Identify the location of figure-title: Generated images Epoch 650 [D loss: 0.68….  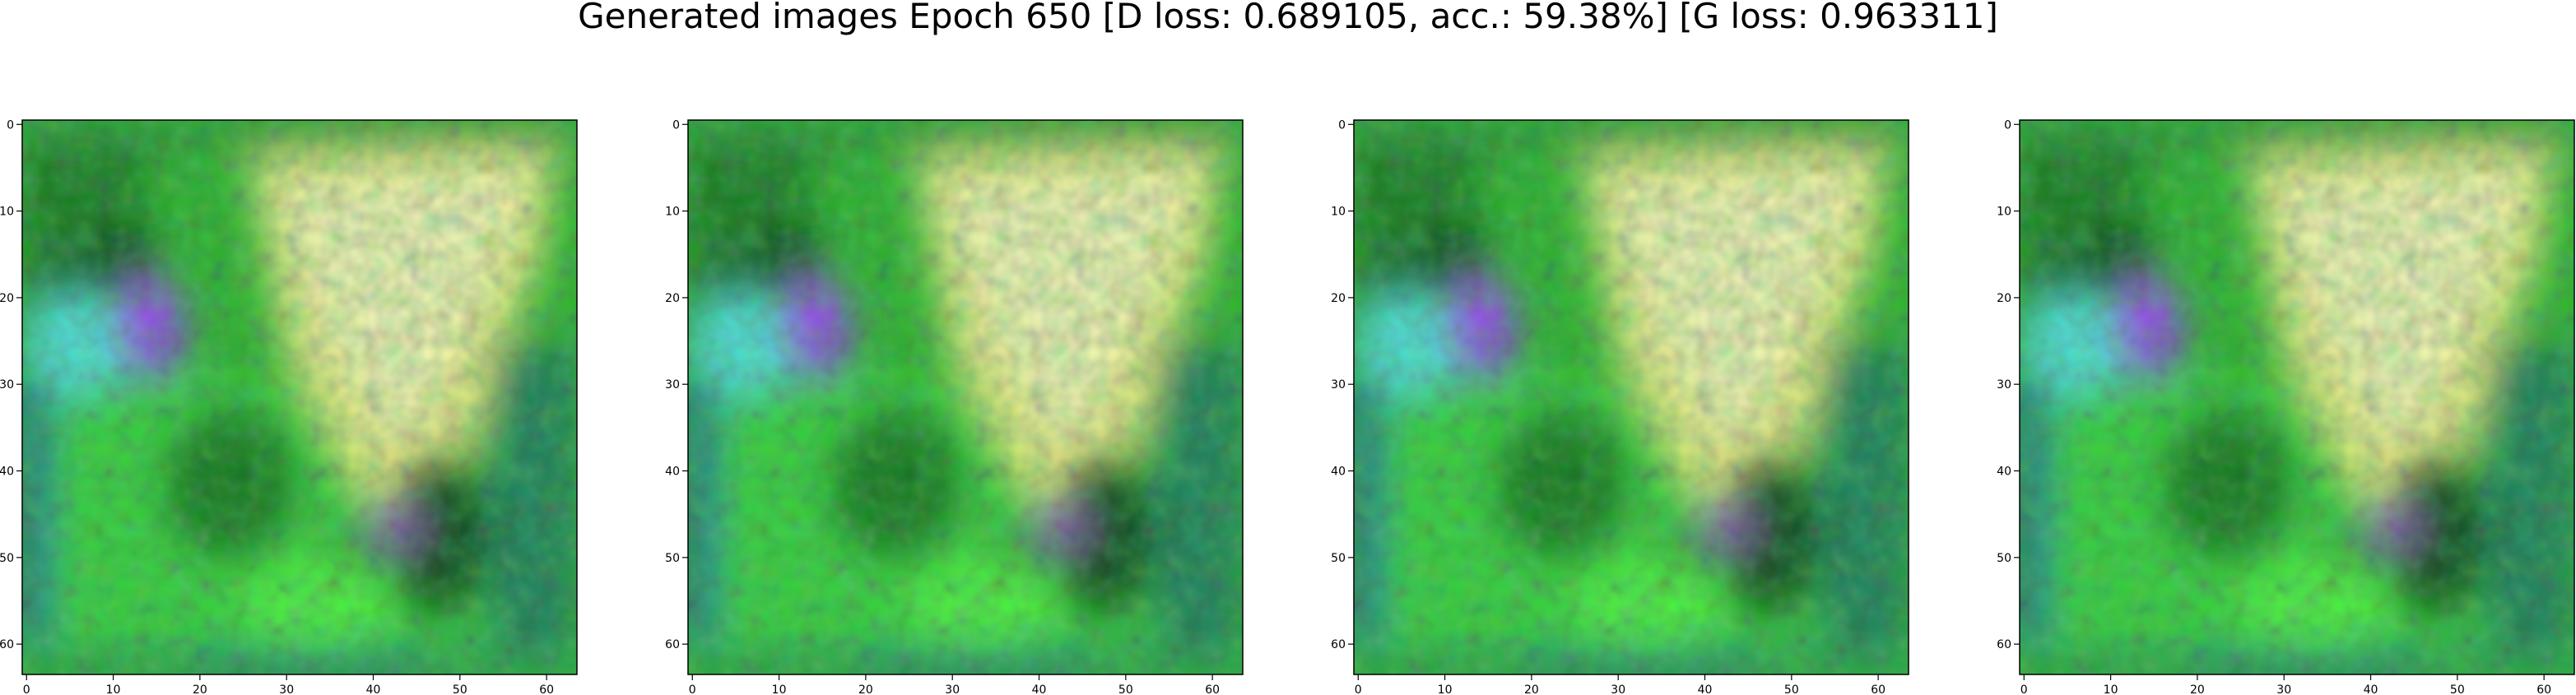
(1288, 18).